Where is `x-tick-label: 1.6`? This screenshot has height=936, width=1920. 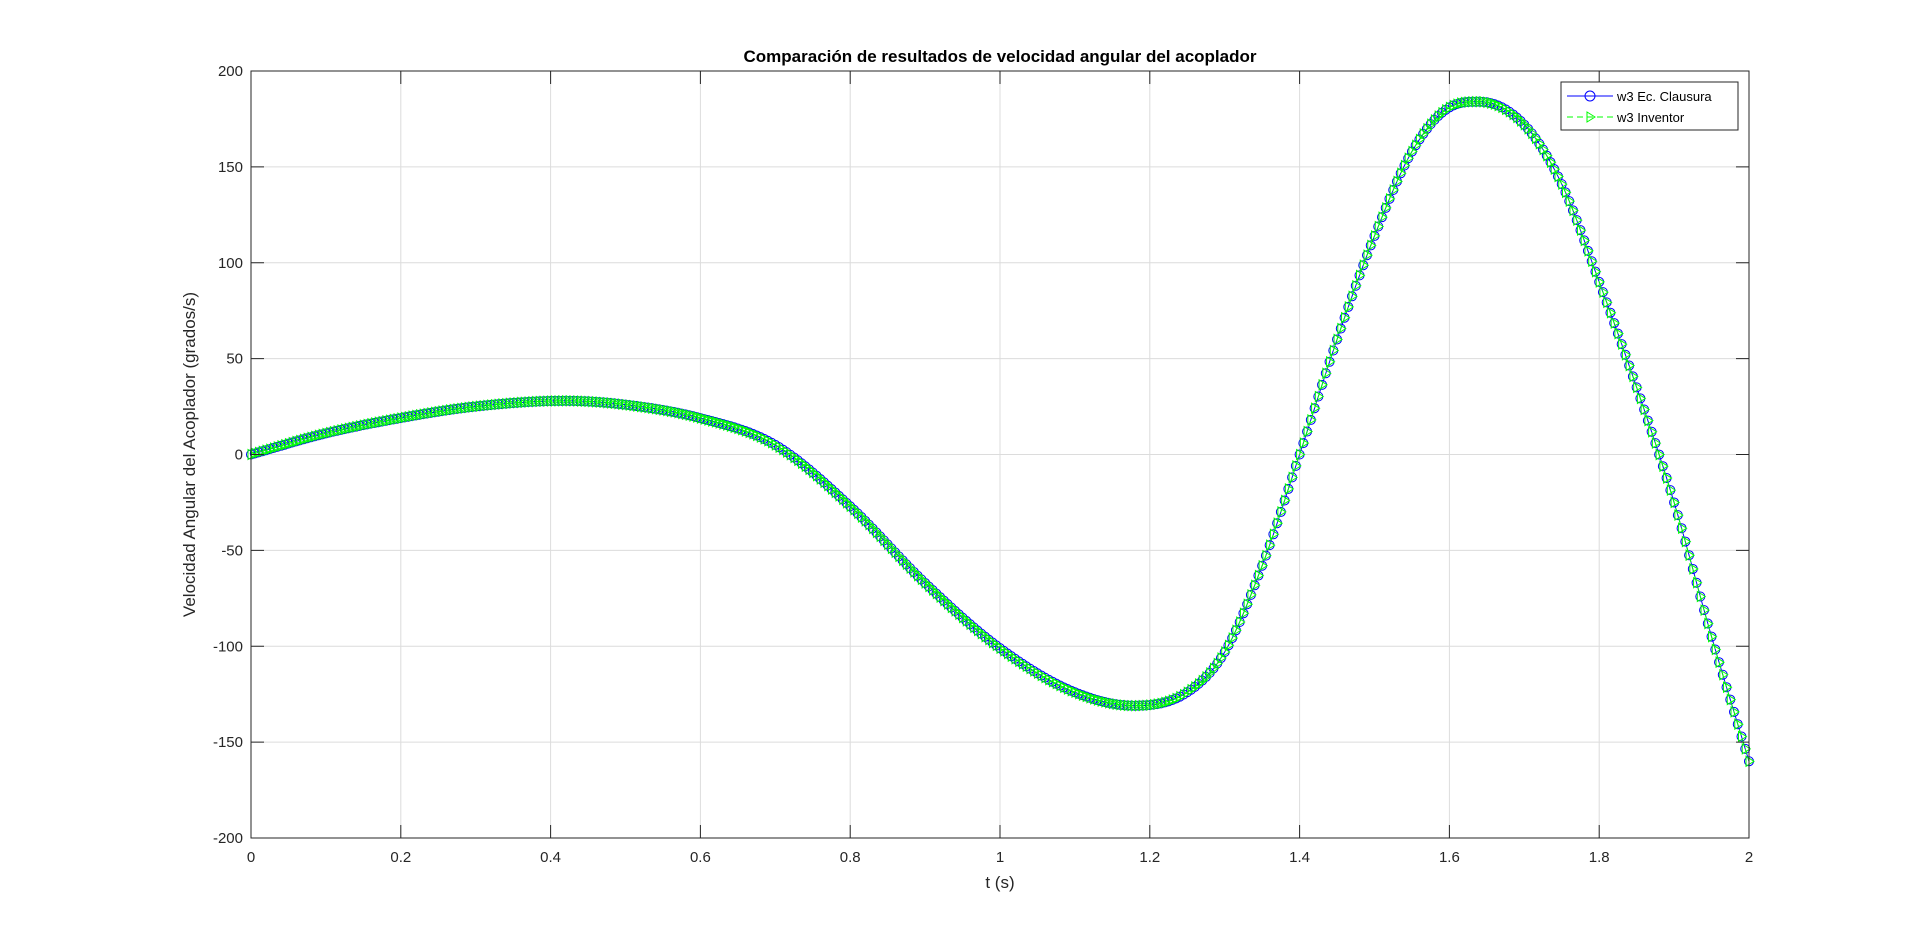
x-tick-label: 1.6 is located at coordinates (1449, 857).